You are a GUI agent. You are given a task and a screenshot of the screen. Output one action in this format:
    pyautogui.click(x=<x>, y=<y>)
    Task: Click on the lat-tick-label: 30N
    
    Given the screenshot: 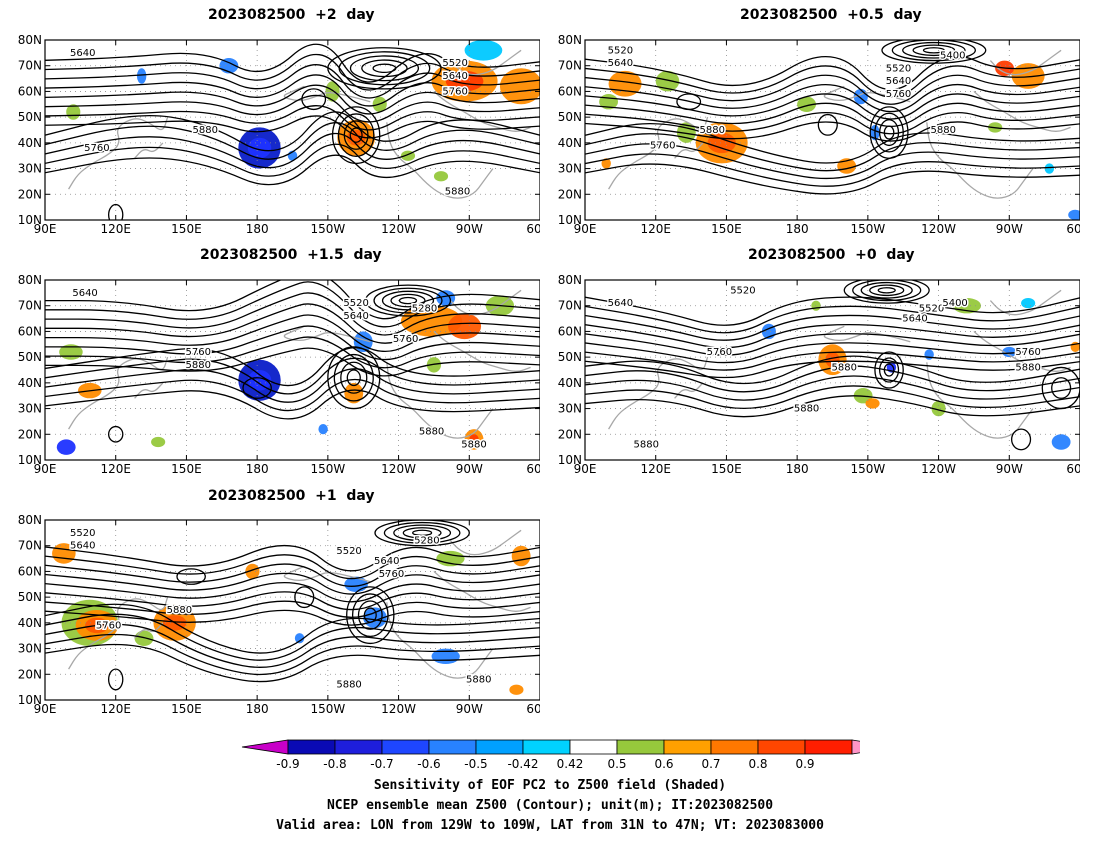 What is the action you would take?
    pyautogui.click(x=30, y=409)
    